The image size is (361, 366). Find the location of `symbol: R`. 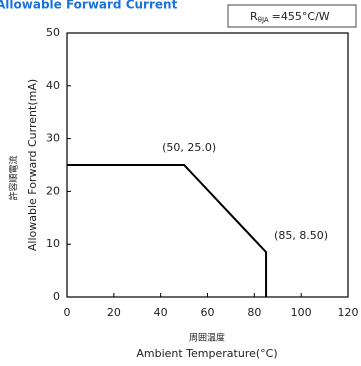

symbol: R is located at coordinates (254, 16).